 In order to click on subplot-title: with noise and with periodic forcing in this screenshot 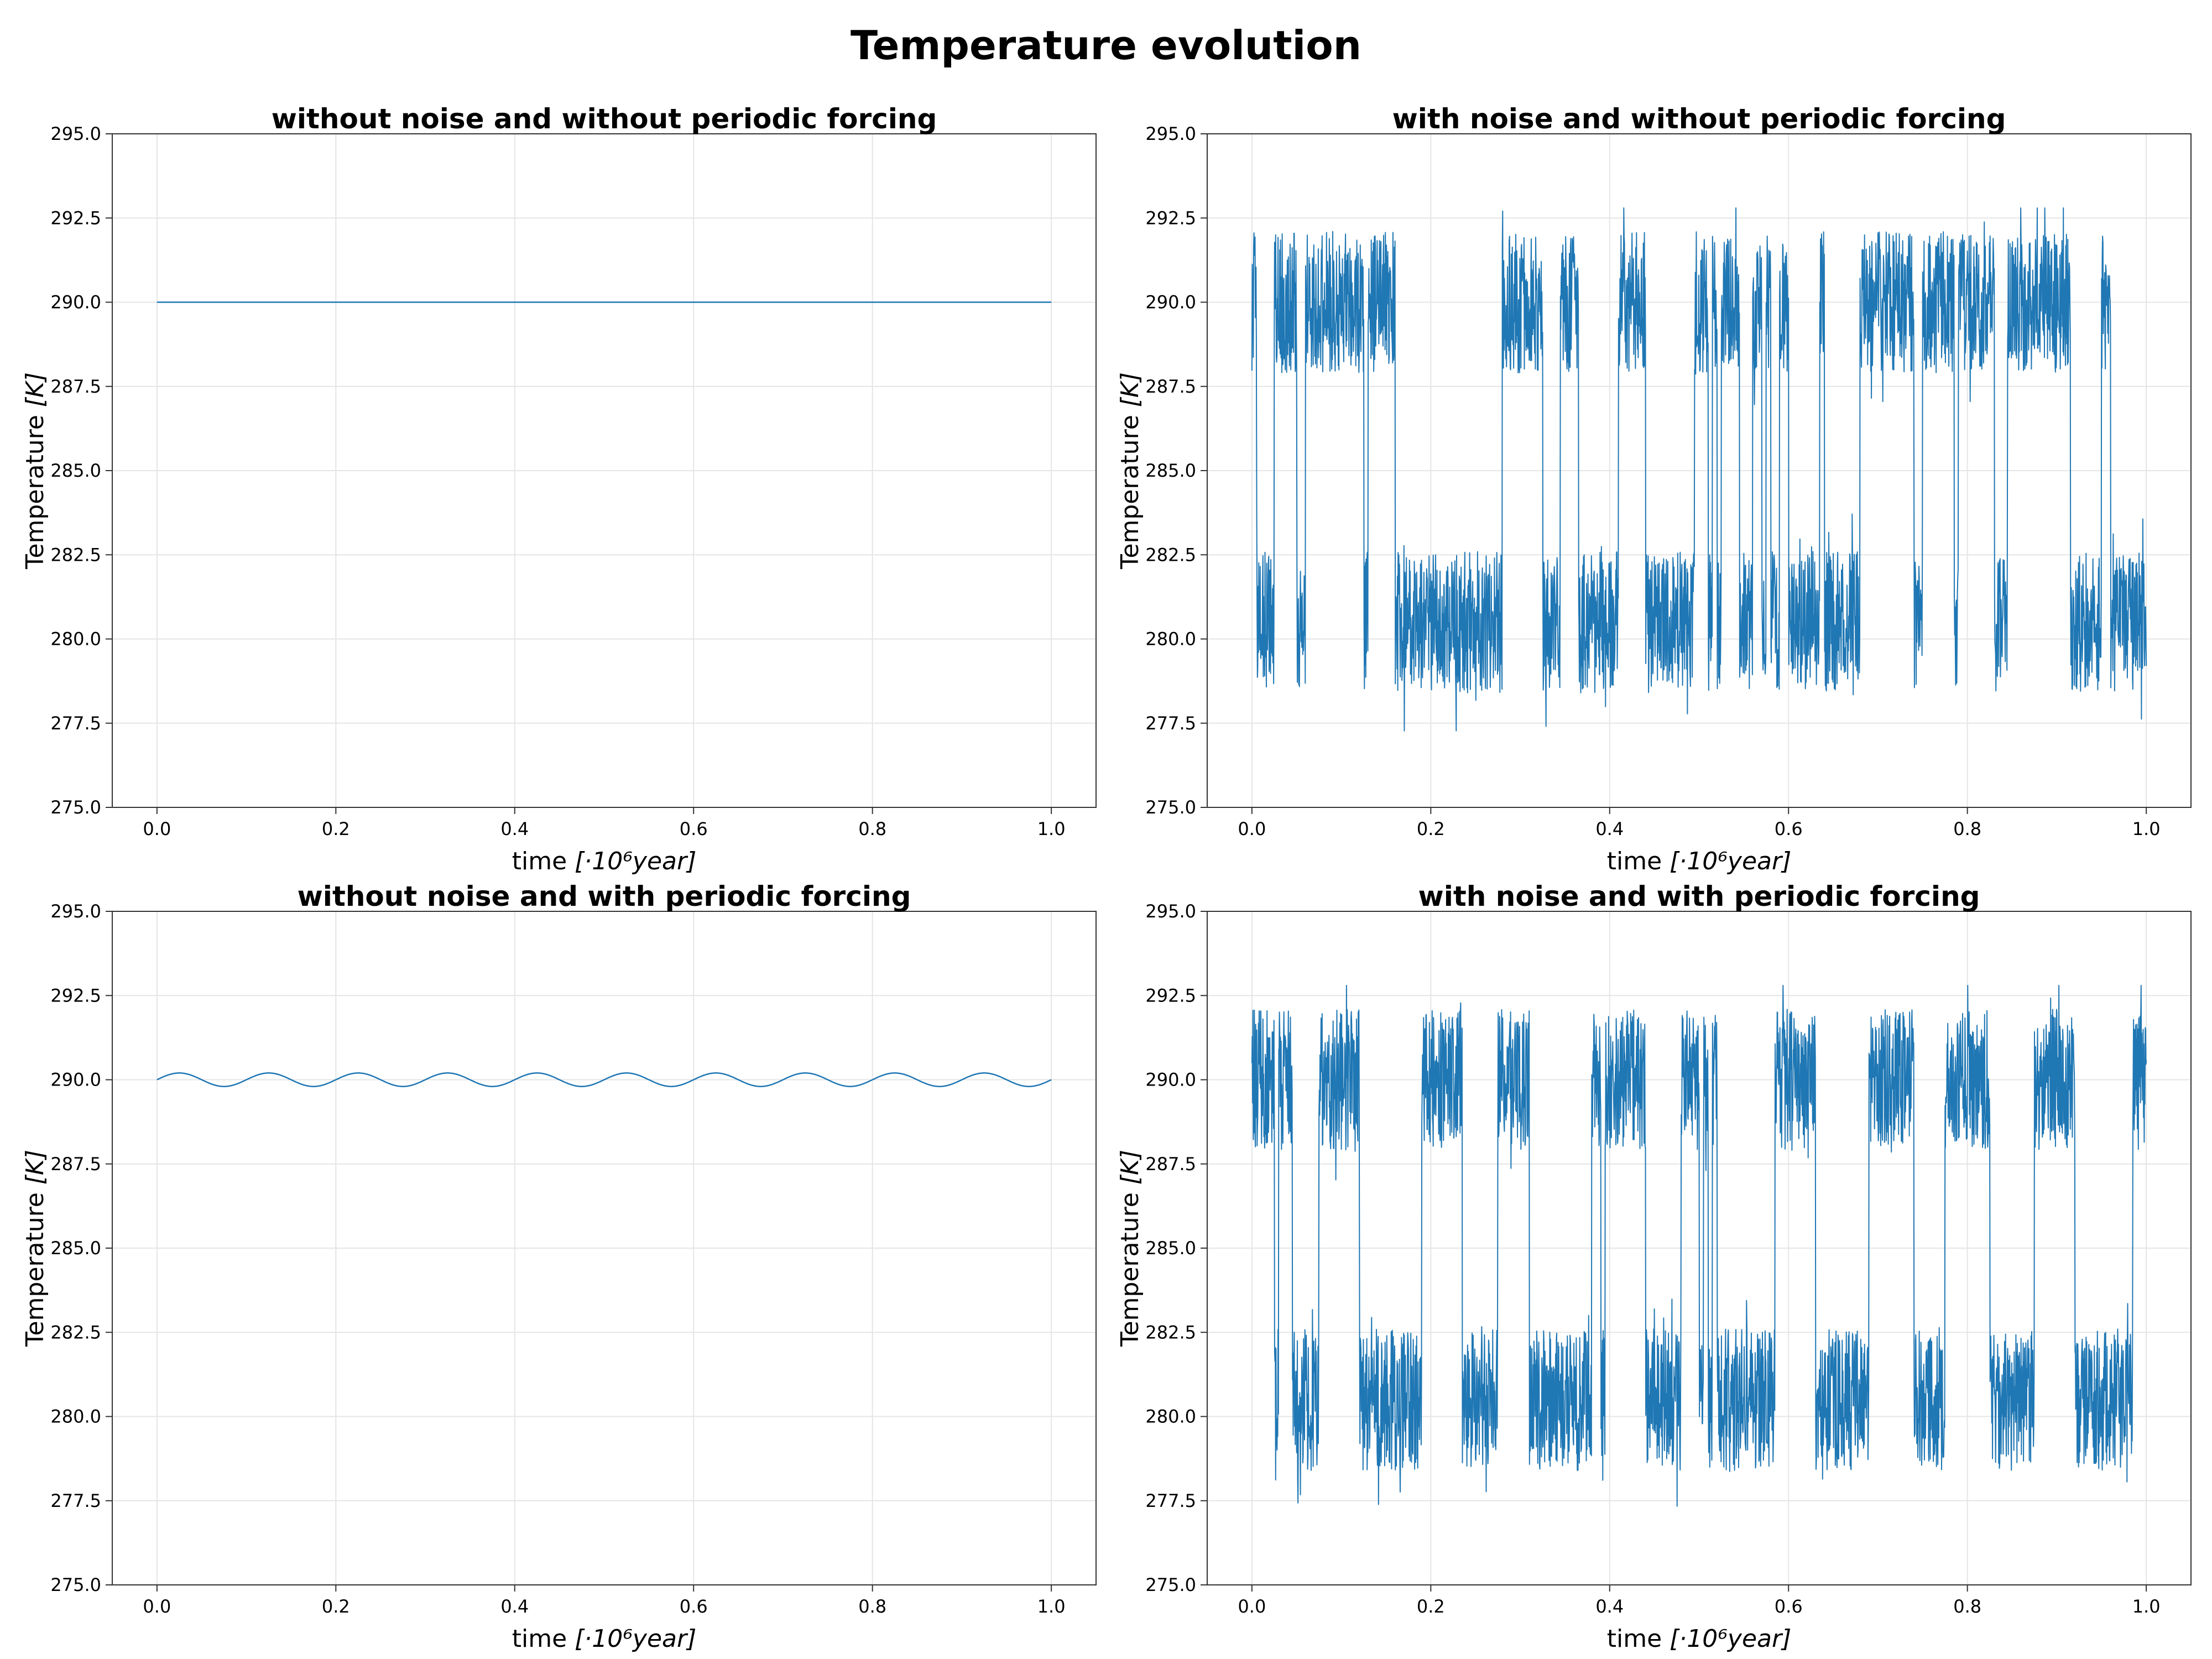, I will do `click(1699, 896)`.